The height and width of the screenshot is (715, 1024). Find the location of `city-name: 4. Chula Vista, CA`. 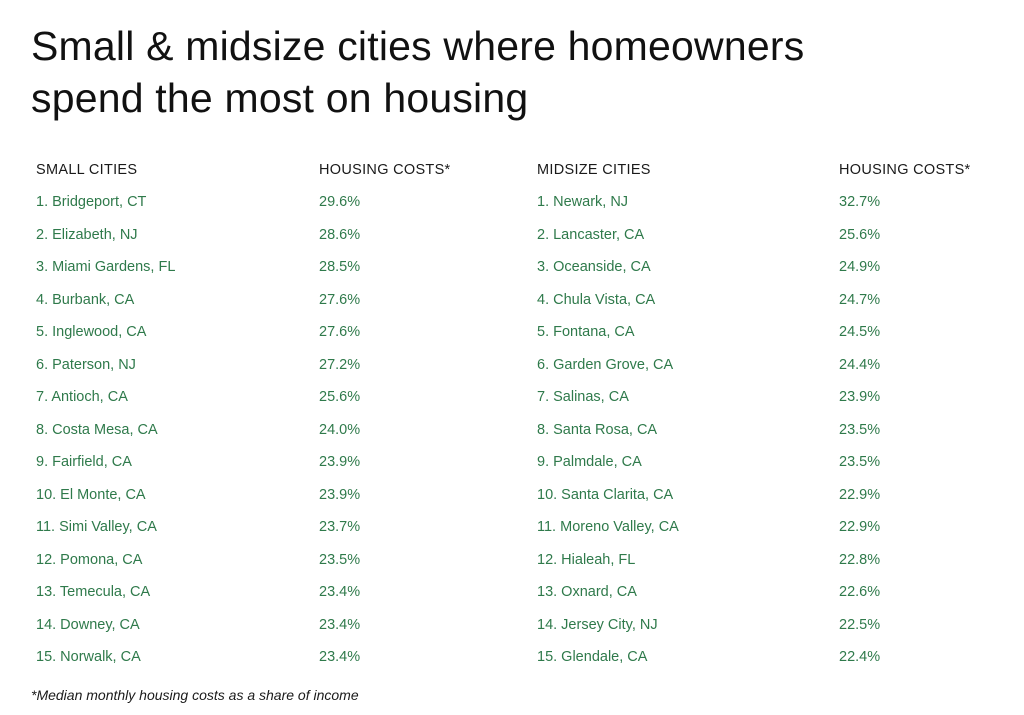

city-name: 4. Chula Vista, CA is located at coordinates (596, 299).